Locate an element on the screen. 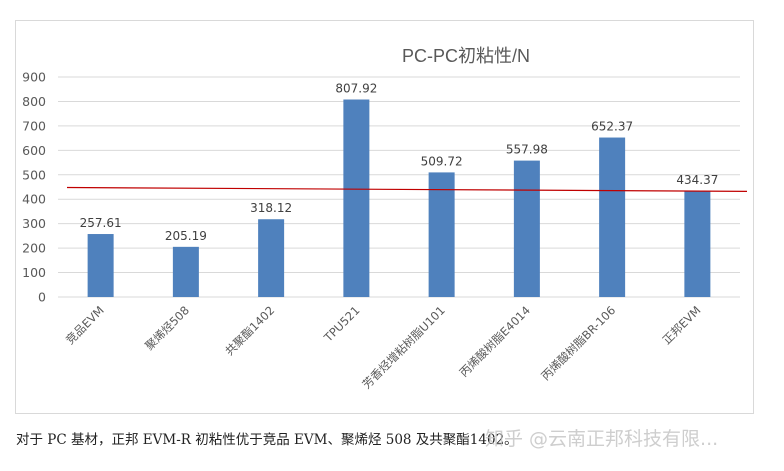 This screenshot has width=784, height=471. y-tick-label: 200 is located at coordinates (34, 248).